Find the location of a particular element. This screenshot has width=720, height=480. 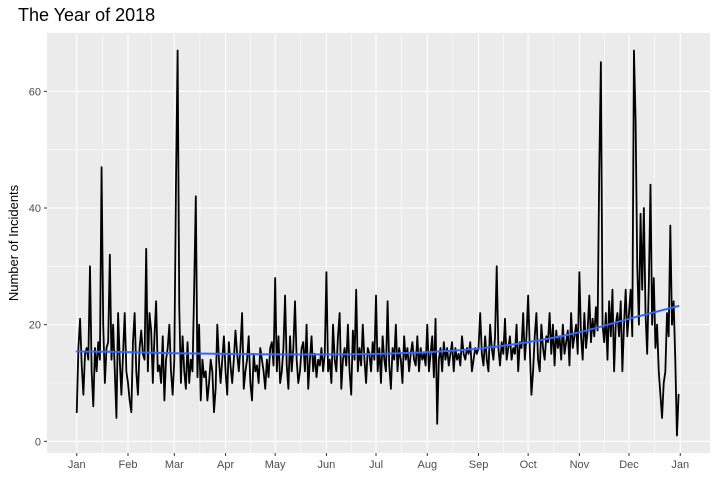

x-tick-label: Jun is located at coordinates (327, 465).